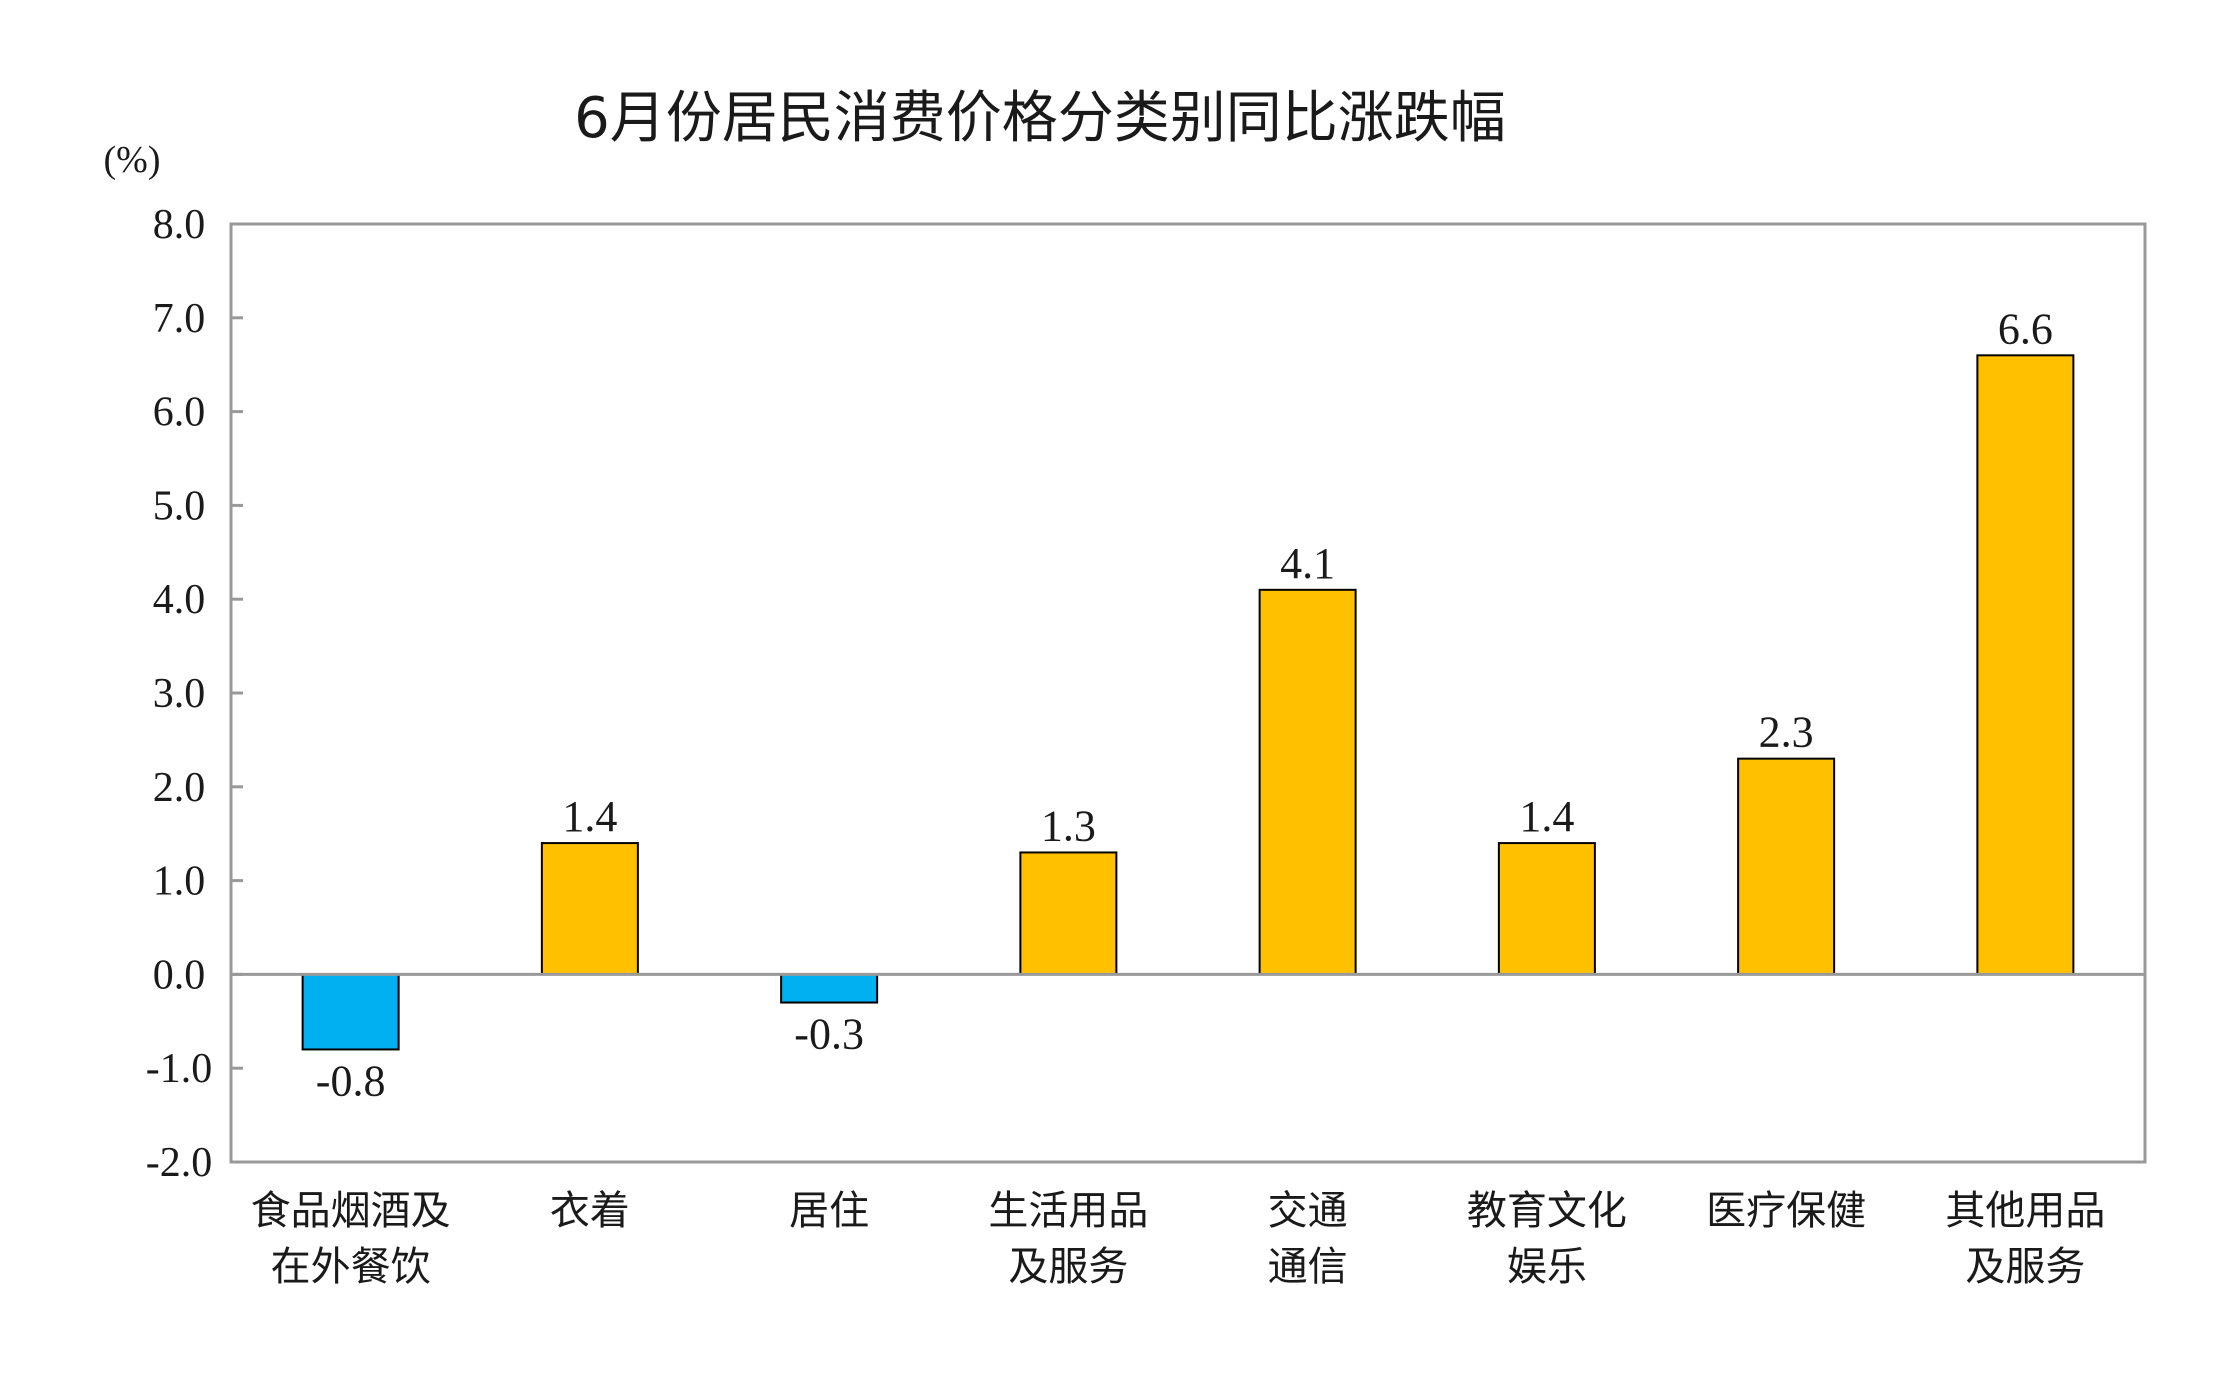 The image size is (2214, 1379). What do you see at coordinates (829, 1211) in the screenshot?
I see `x-tick-label: 居住` at bounding box center [829, 1211].